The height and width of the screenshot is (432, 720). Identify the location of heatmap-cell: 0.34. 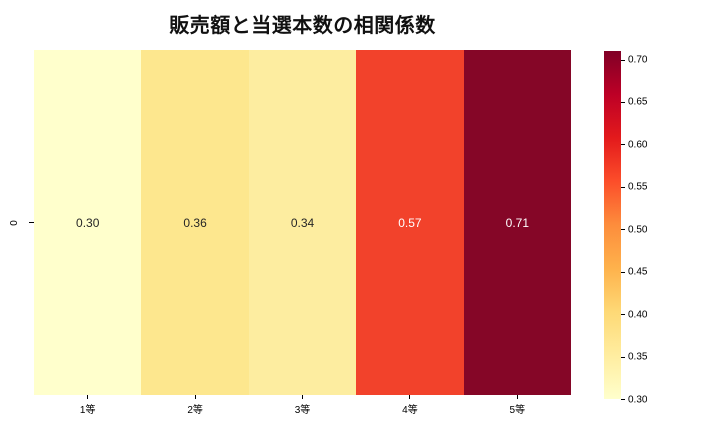
(302, 222).